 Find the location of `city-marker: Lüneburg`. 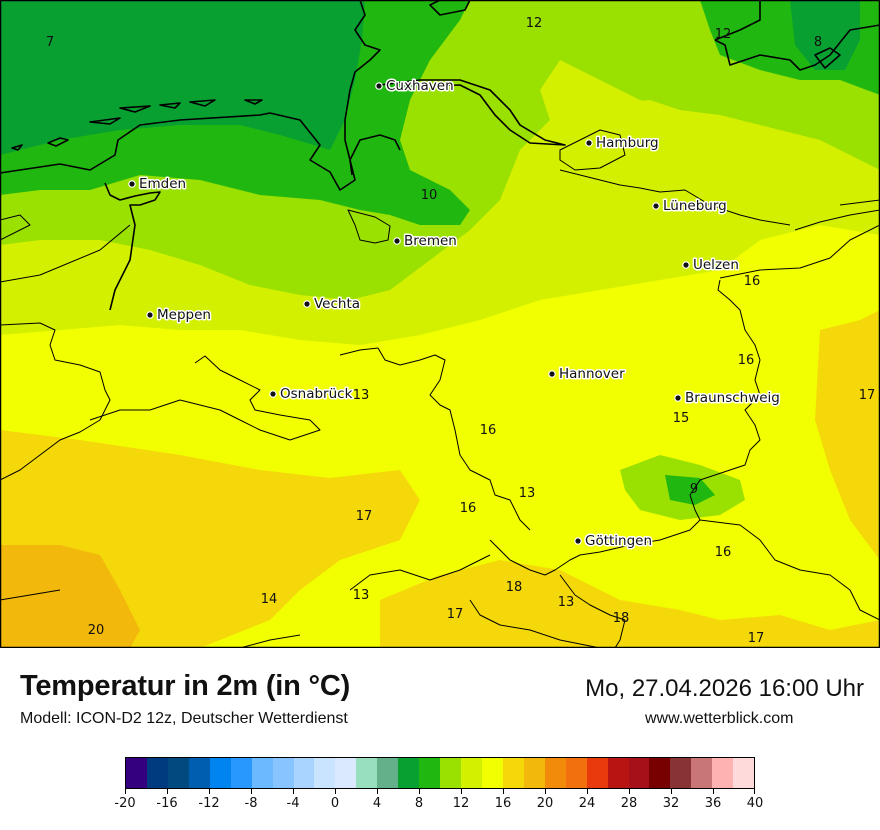

city-marker: Lüneburg is located at coordinates (690, 206).